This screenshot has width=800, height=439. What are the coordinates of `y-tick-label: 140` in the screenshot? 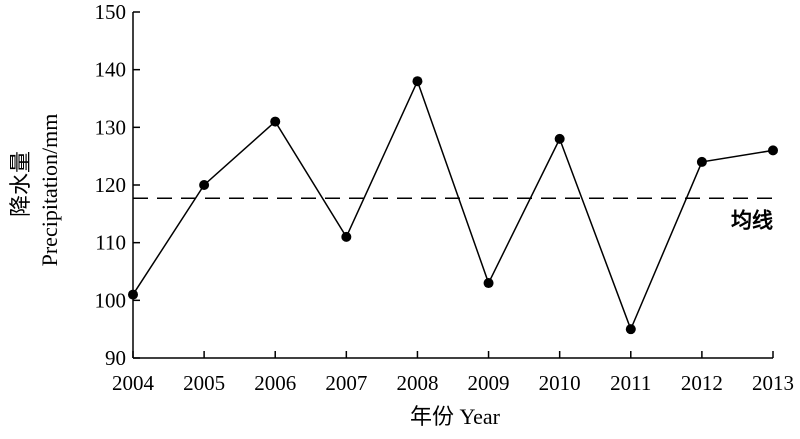 It's located at (111, 70).